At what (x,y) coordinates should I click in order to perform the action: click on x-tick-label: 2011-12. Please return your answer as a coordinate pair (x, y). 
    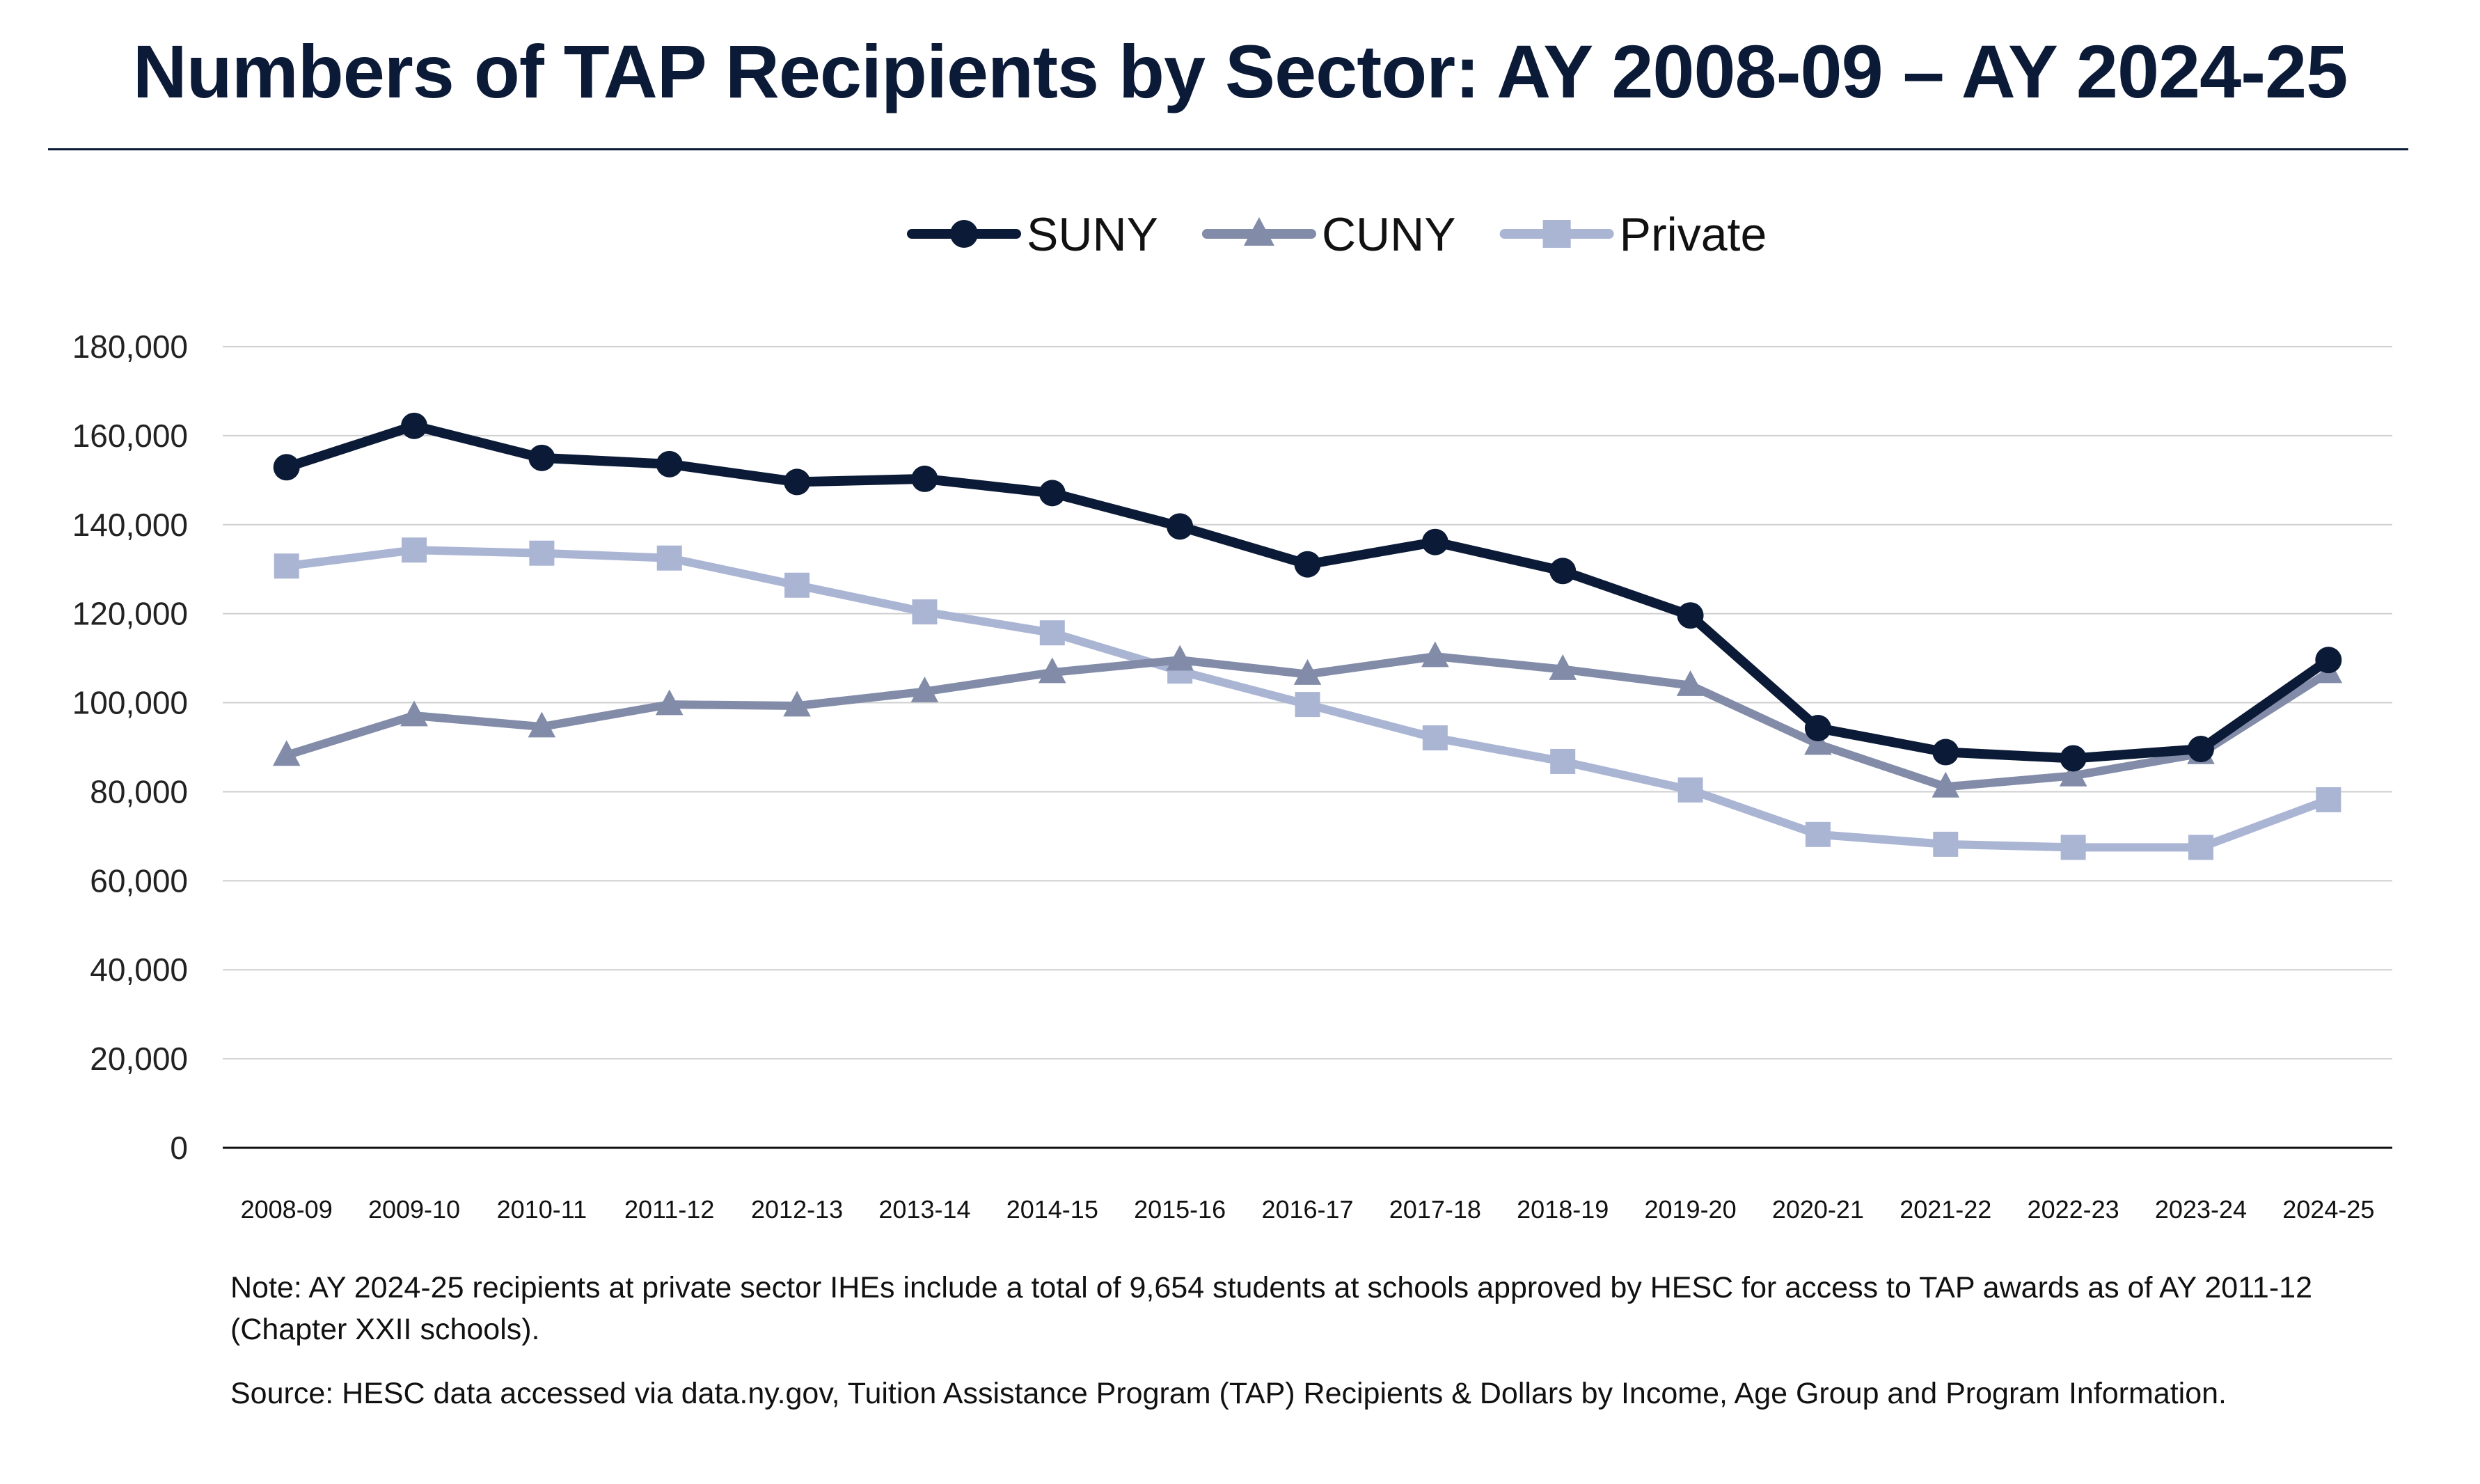
    Looking at the image, I should click on (669, 1209).